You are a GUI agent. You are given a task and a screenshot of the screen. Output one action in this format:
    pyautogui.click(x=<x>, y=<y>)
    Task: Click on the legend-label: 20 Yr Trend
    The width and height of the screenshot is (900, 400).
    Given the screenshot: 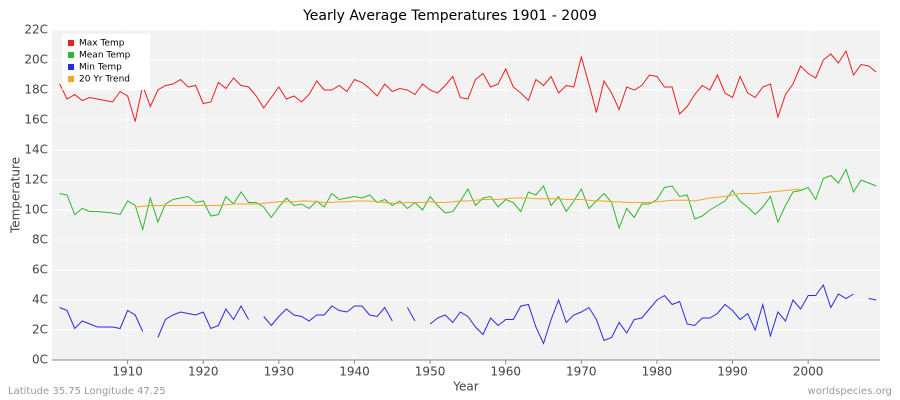 What is the action you would take?
    pyautogui.click(x=104, y=80)
    